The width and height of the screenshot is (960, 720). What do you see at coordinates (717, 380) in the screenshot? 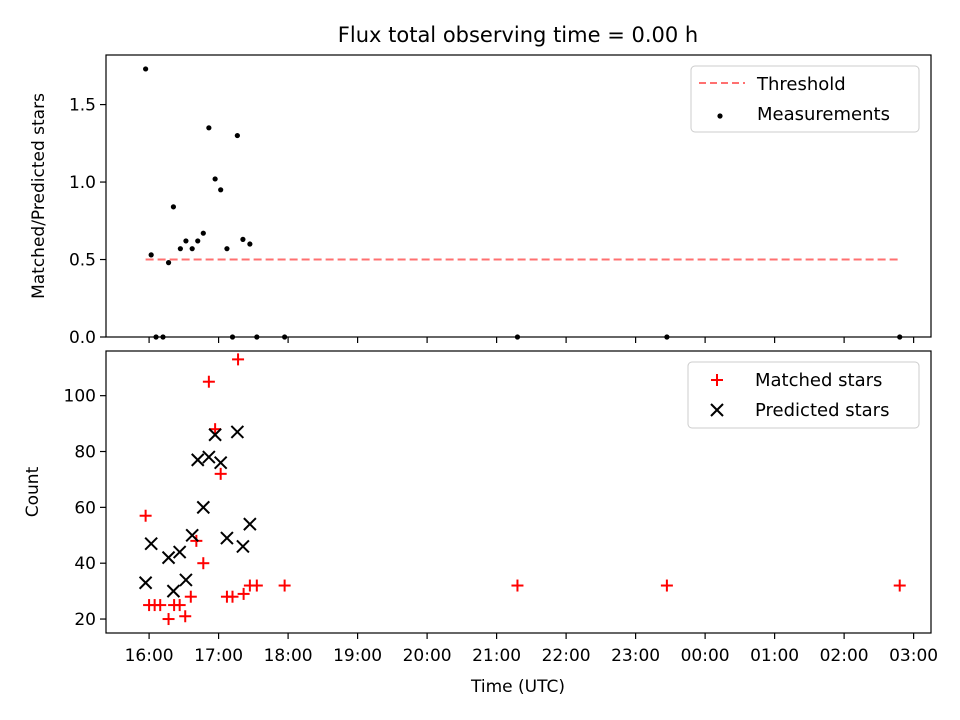
I see `legend-matched-swatch` at bounding box center [717, 380].